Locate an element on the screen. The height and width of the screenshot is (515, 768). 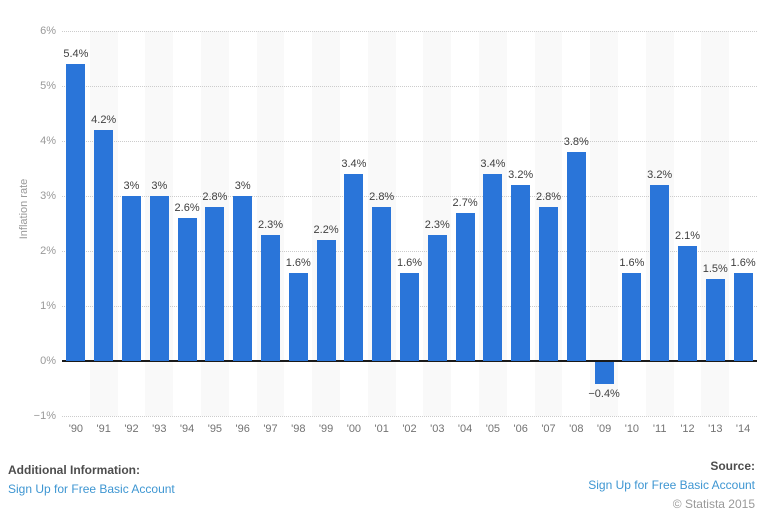
x-tick-label: '09 is located at coordinates (604, 429).